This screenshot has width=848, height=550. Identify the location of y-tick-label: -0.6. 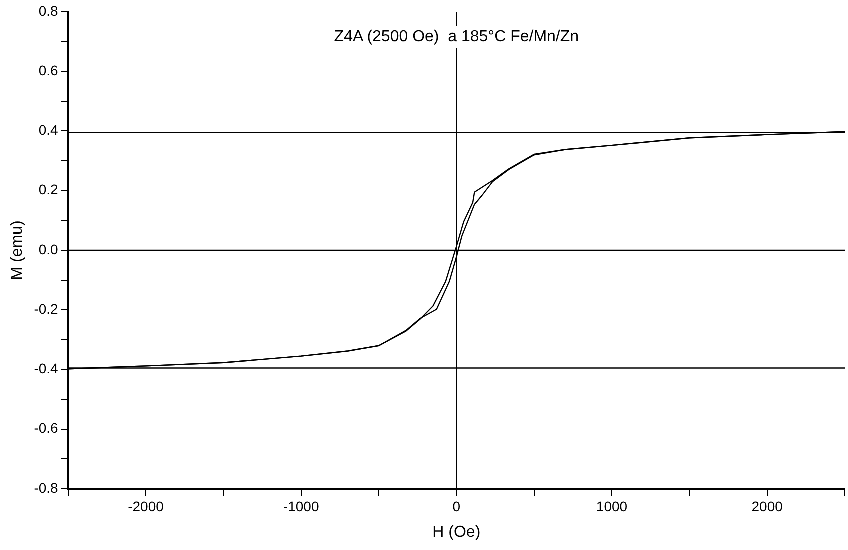
(46, 428).